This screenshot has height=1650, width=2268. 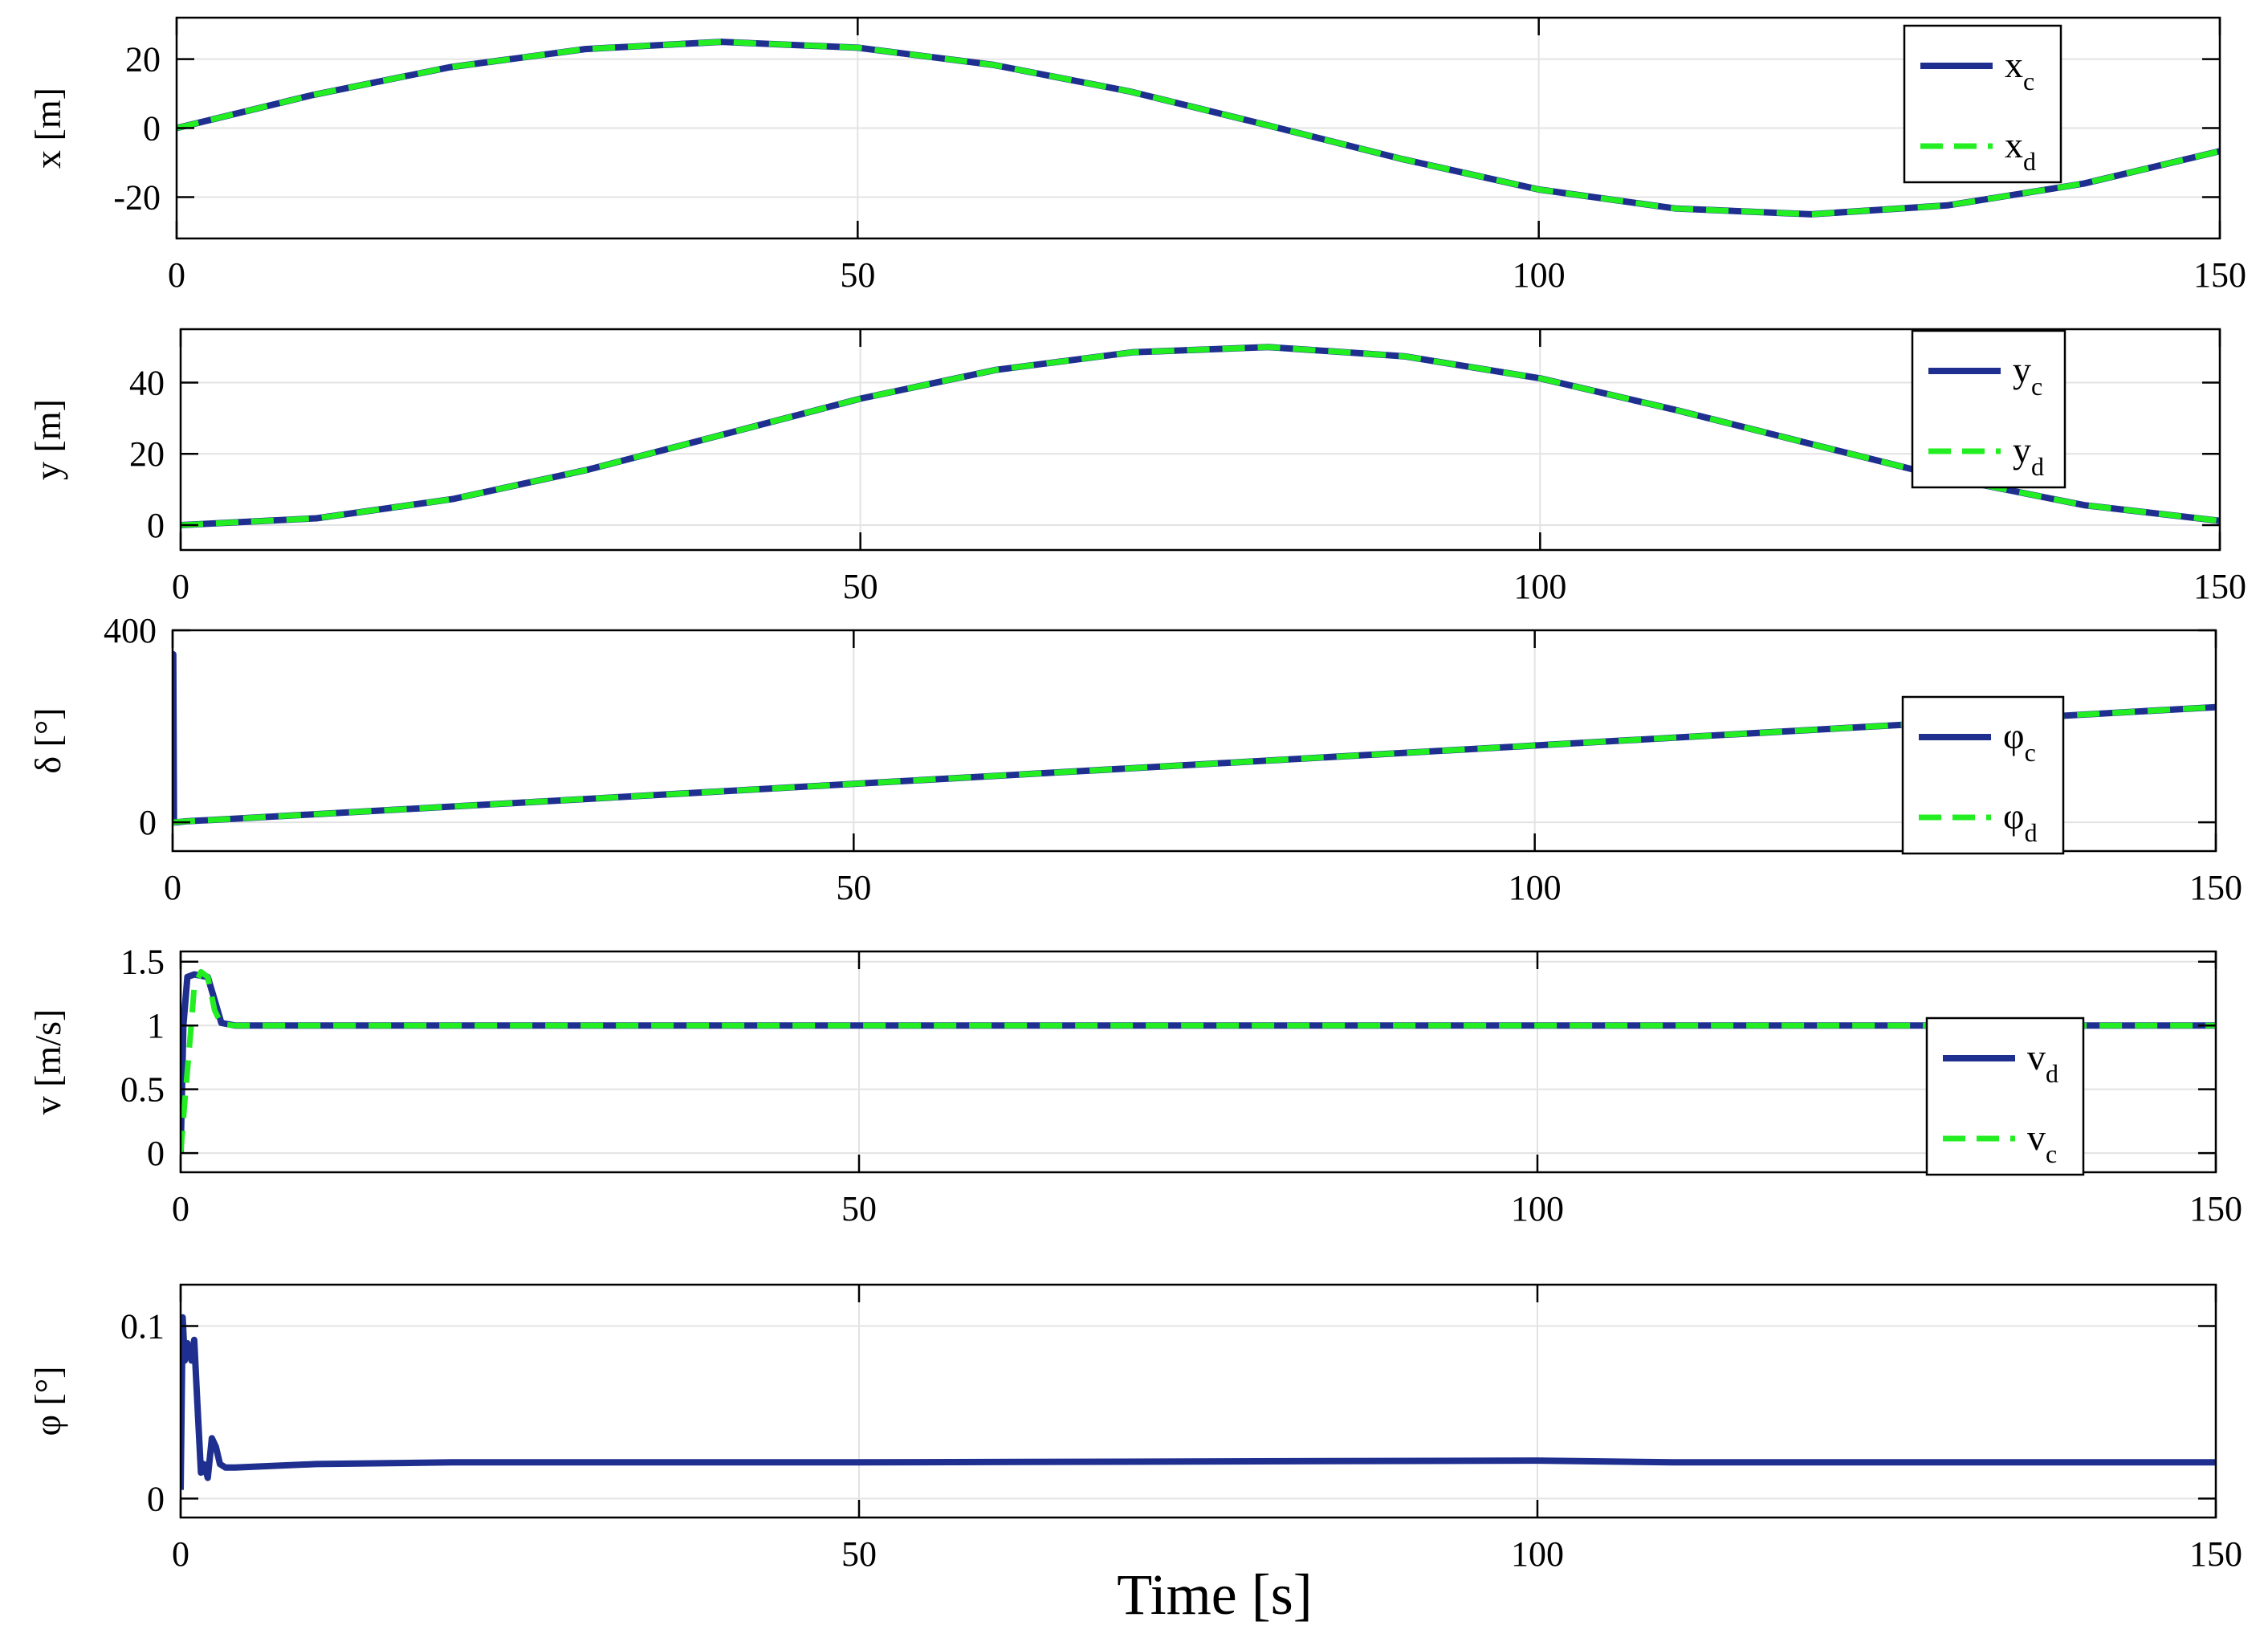 What do you see at coordinates (2028, 455) in the screenshot?
I see `legend-label-y-d: yd` at bounding box center [2028, 455].